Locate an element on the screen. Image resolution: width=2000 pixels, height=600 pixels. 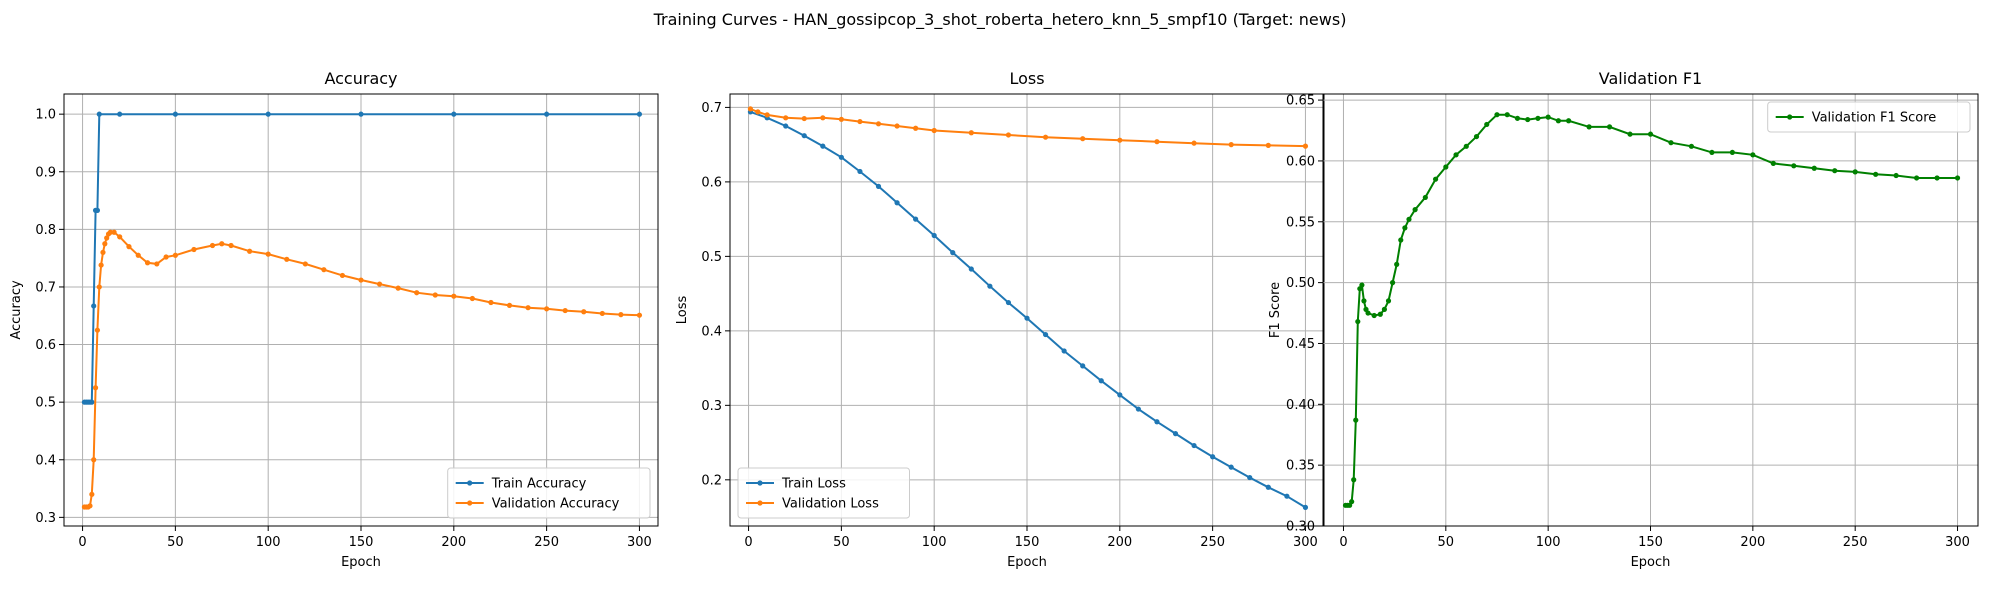
y-tick-label: 0.65 is located at coordinates (1300, 101).